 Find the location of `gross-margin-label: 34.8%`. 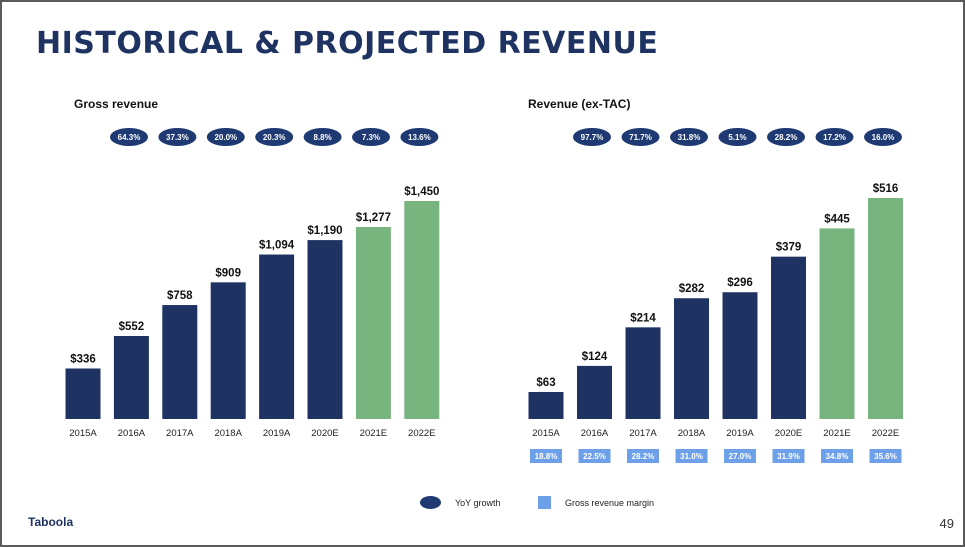

gross-margin-label: 34.8% is located at coordinates (837, 456).